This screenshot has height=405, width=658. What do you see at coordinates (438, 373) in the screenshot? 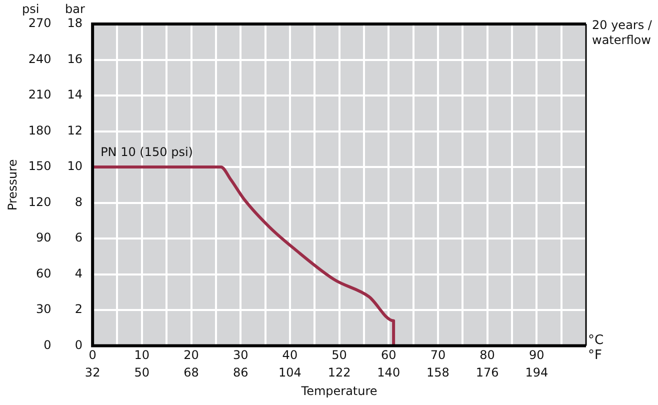
I see `x2-tick-label: 158` at bounding box center [438, 373].